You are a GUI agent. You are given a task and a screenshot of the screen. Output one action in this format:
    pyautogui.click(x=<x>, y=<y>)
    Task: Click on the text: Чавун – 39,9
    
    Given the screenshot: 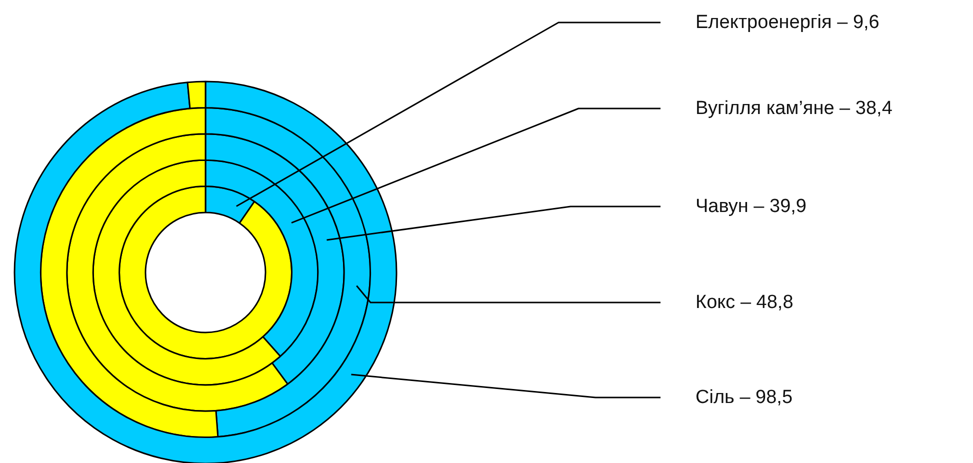 What is the action you would take?
    pyautogui.click(x=751, y=206)
    